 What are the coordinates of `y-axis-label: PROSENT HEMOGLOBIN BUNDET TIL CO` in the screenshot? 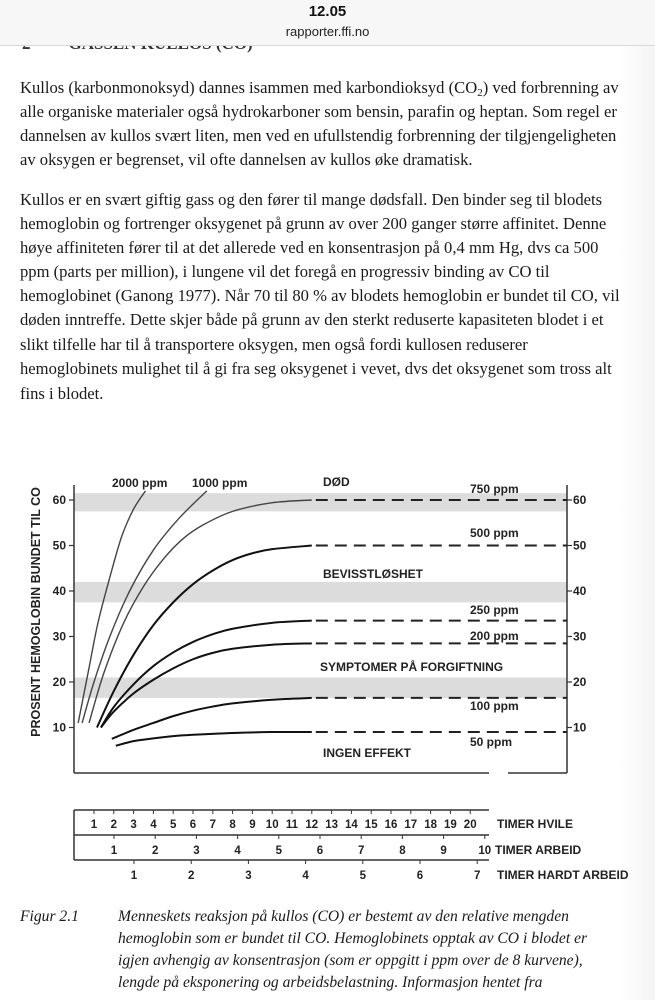 It's located at (36, 612).